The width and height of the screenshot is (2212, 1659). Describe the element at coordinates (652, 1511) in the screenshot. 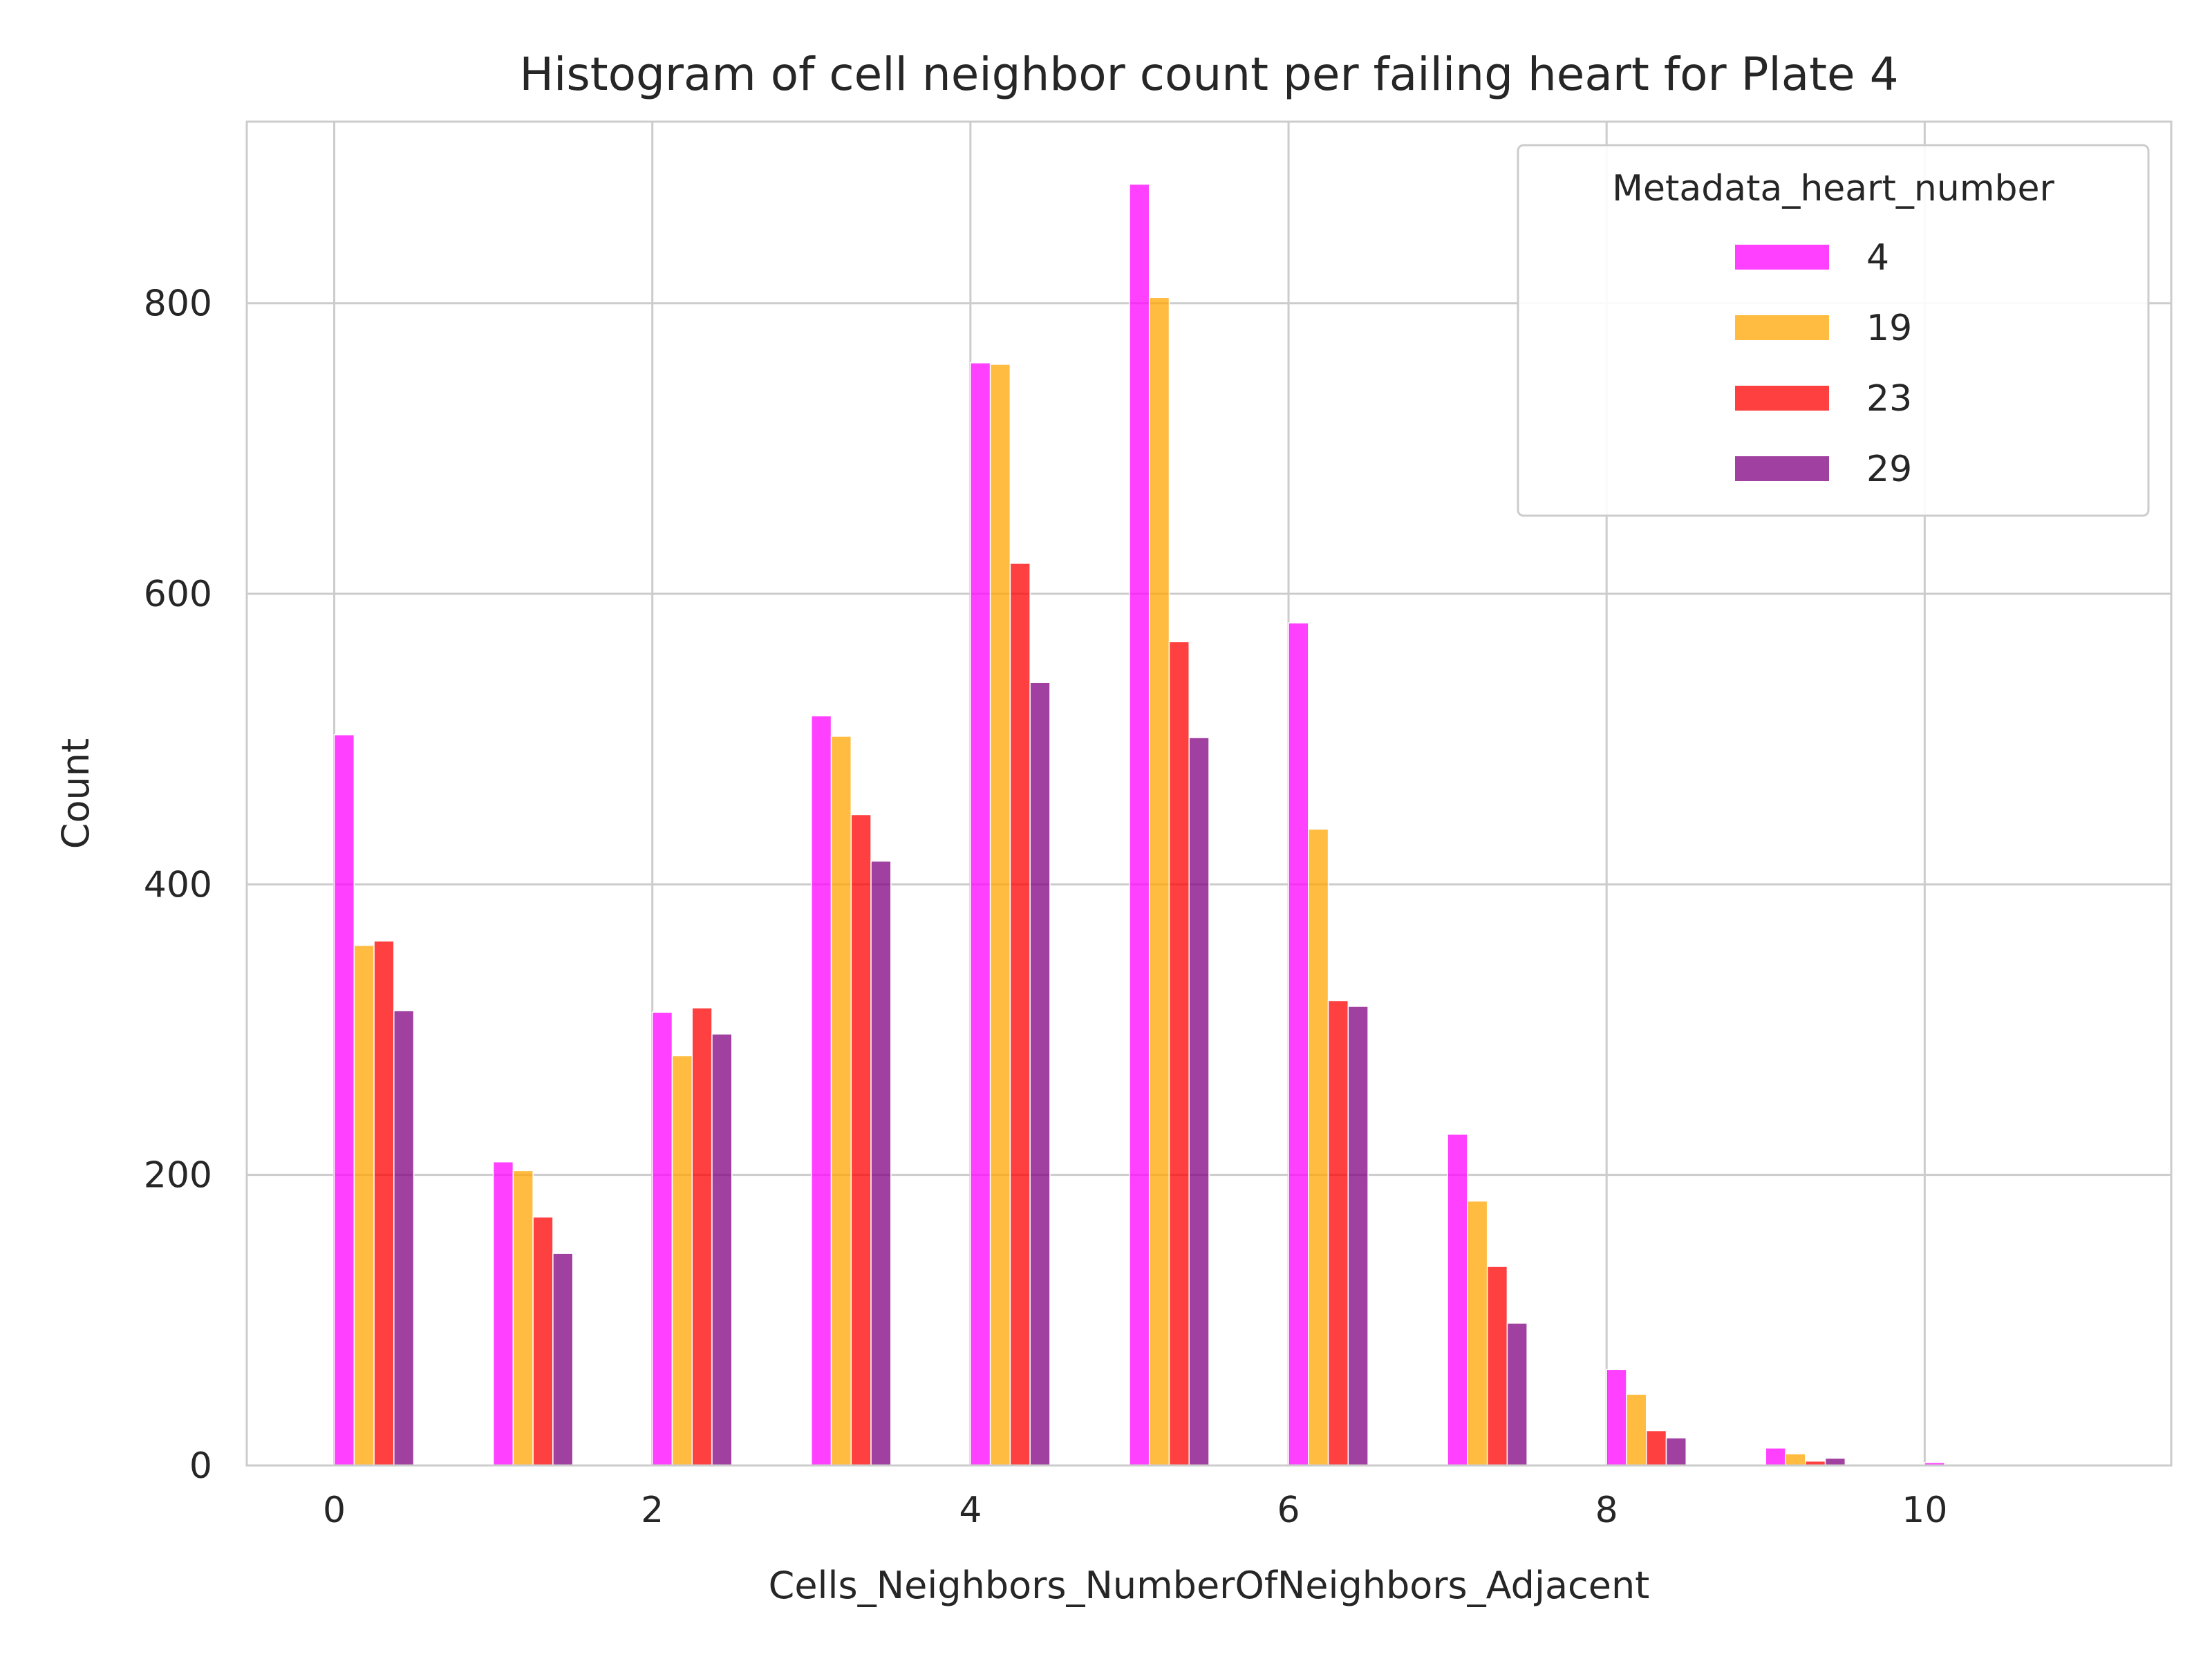

I see `x-tick-label: 2` at that location.